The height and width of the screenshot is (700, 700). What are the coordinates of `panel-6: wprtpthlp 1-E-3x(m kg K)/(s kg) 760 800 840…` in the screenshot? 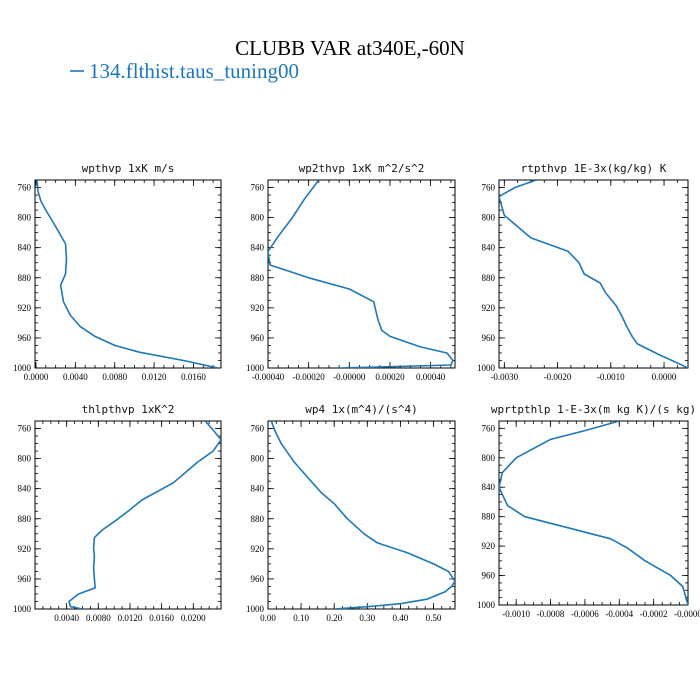 It's located at (588, 511).